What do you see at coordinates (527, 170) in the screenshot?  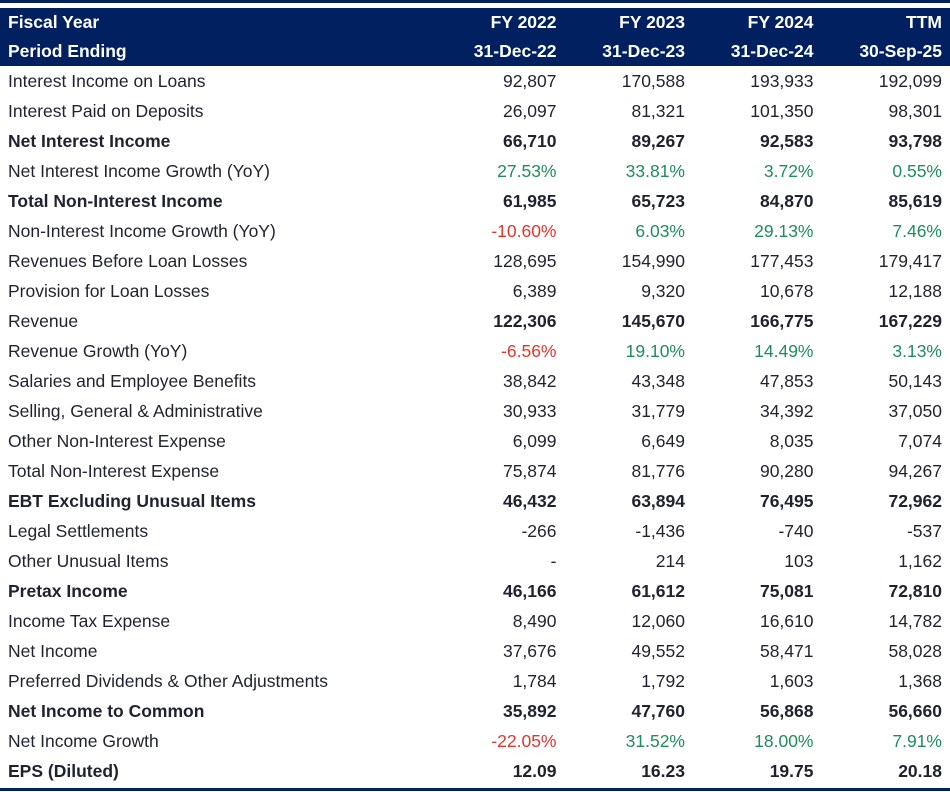 I see `row-value: 27.53%` at bounding box center [527, 170].